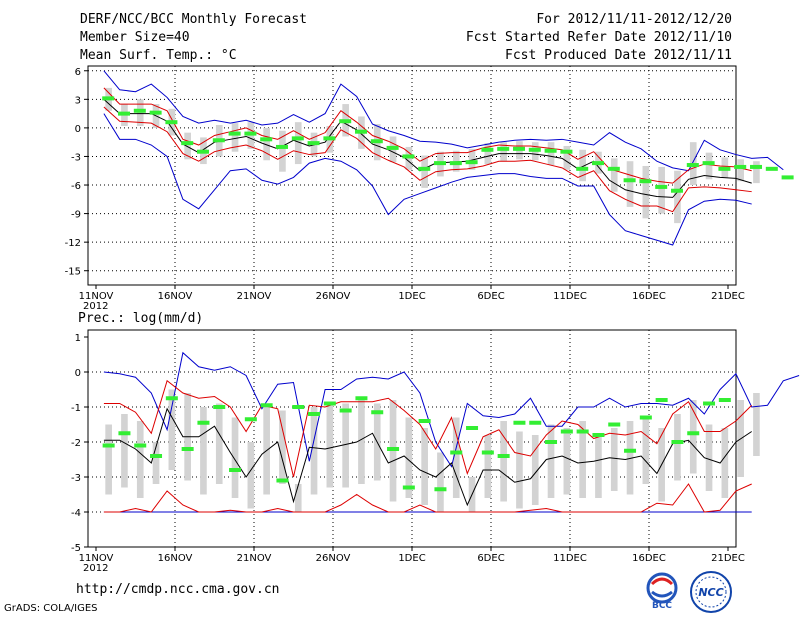  Describe the element at coordinates (95, 306) in the screenshot. I see `temp-x-year-label: 2012` at that location.